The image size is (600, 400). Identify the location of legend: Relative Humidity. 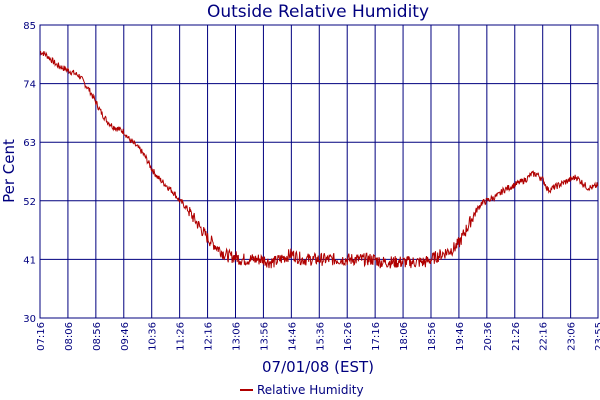
(302, 390).